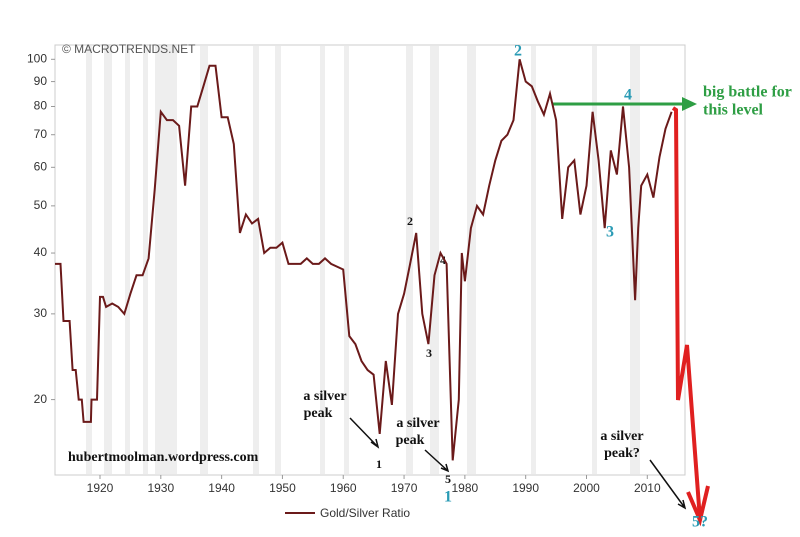 The image size is (800, 537). I want to click on annotation: 5?, so click(700, 522).